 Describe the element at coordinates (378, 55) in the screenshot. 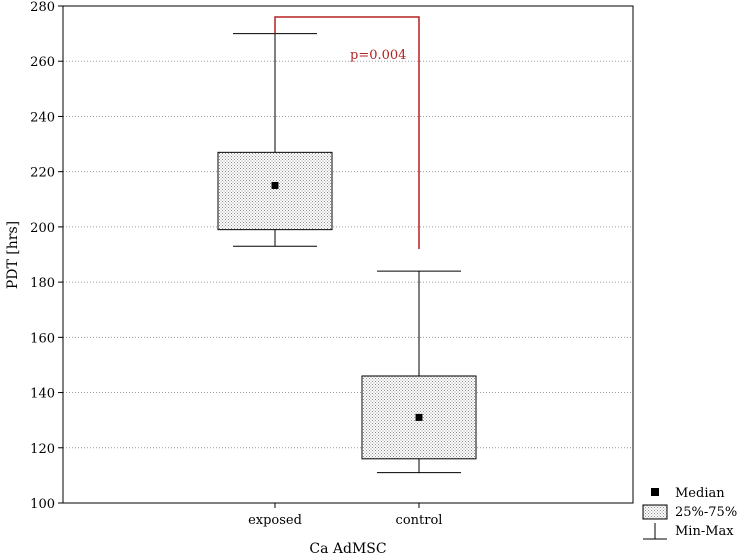

I see `p-value-label: p=0.004` at that location.